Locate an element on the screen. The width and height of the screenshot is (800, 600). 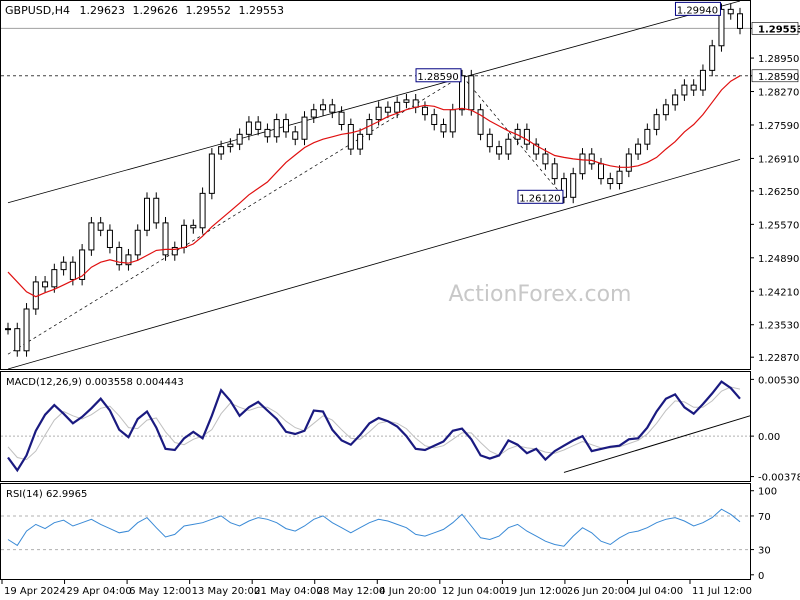
rsi-title: RSI(14) 62.9965 is located at coordinates (46, 494).